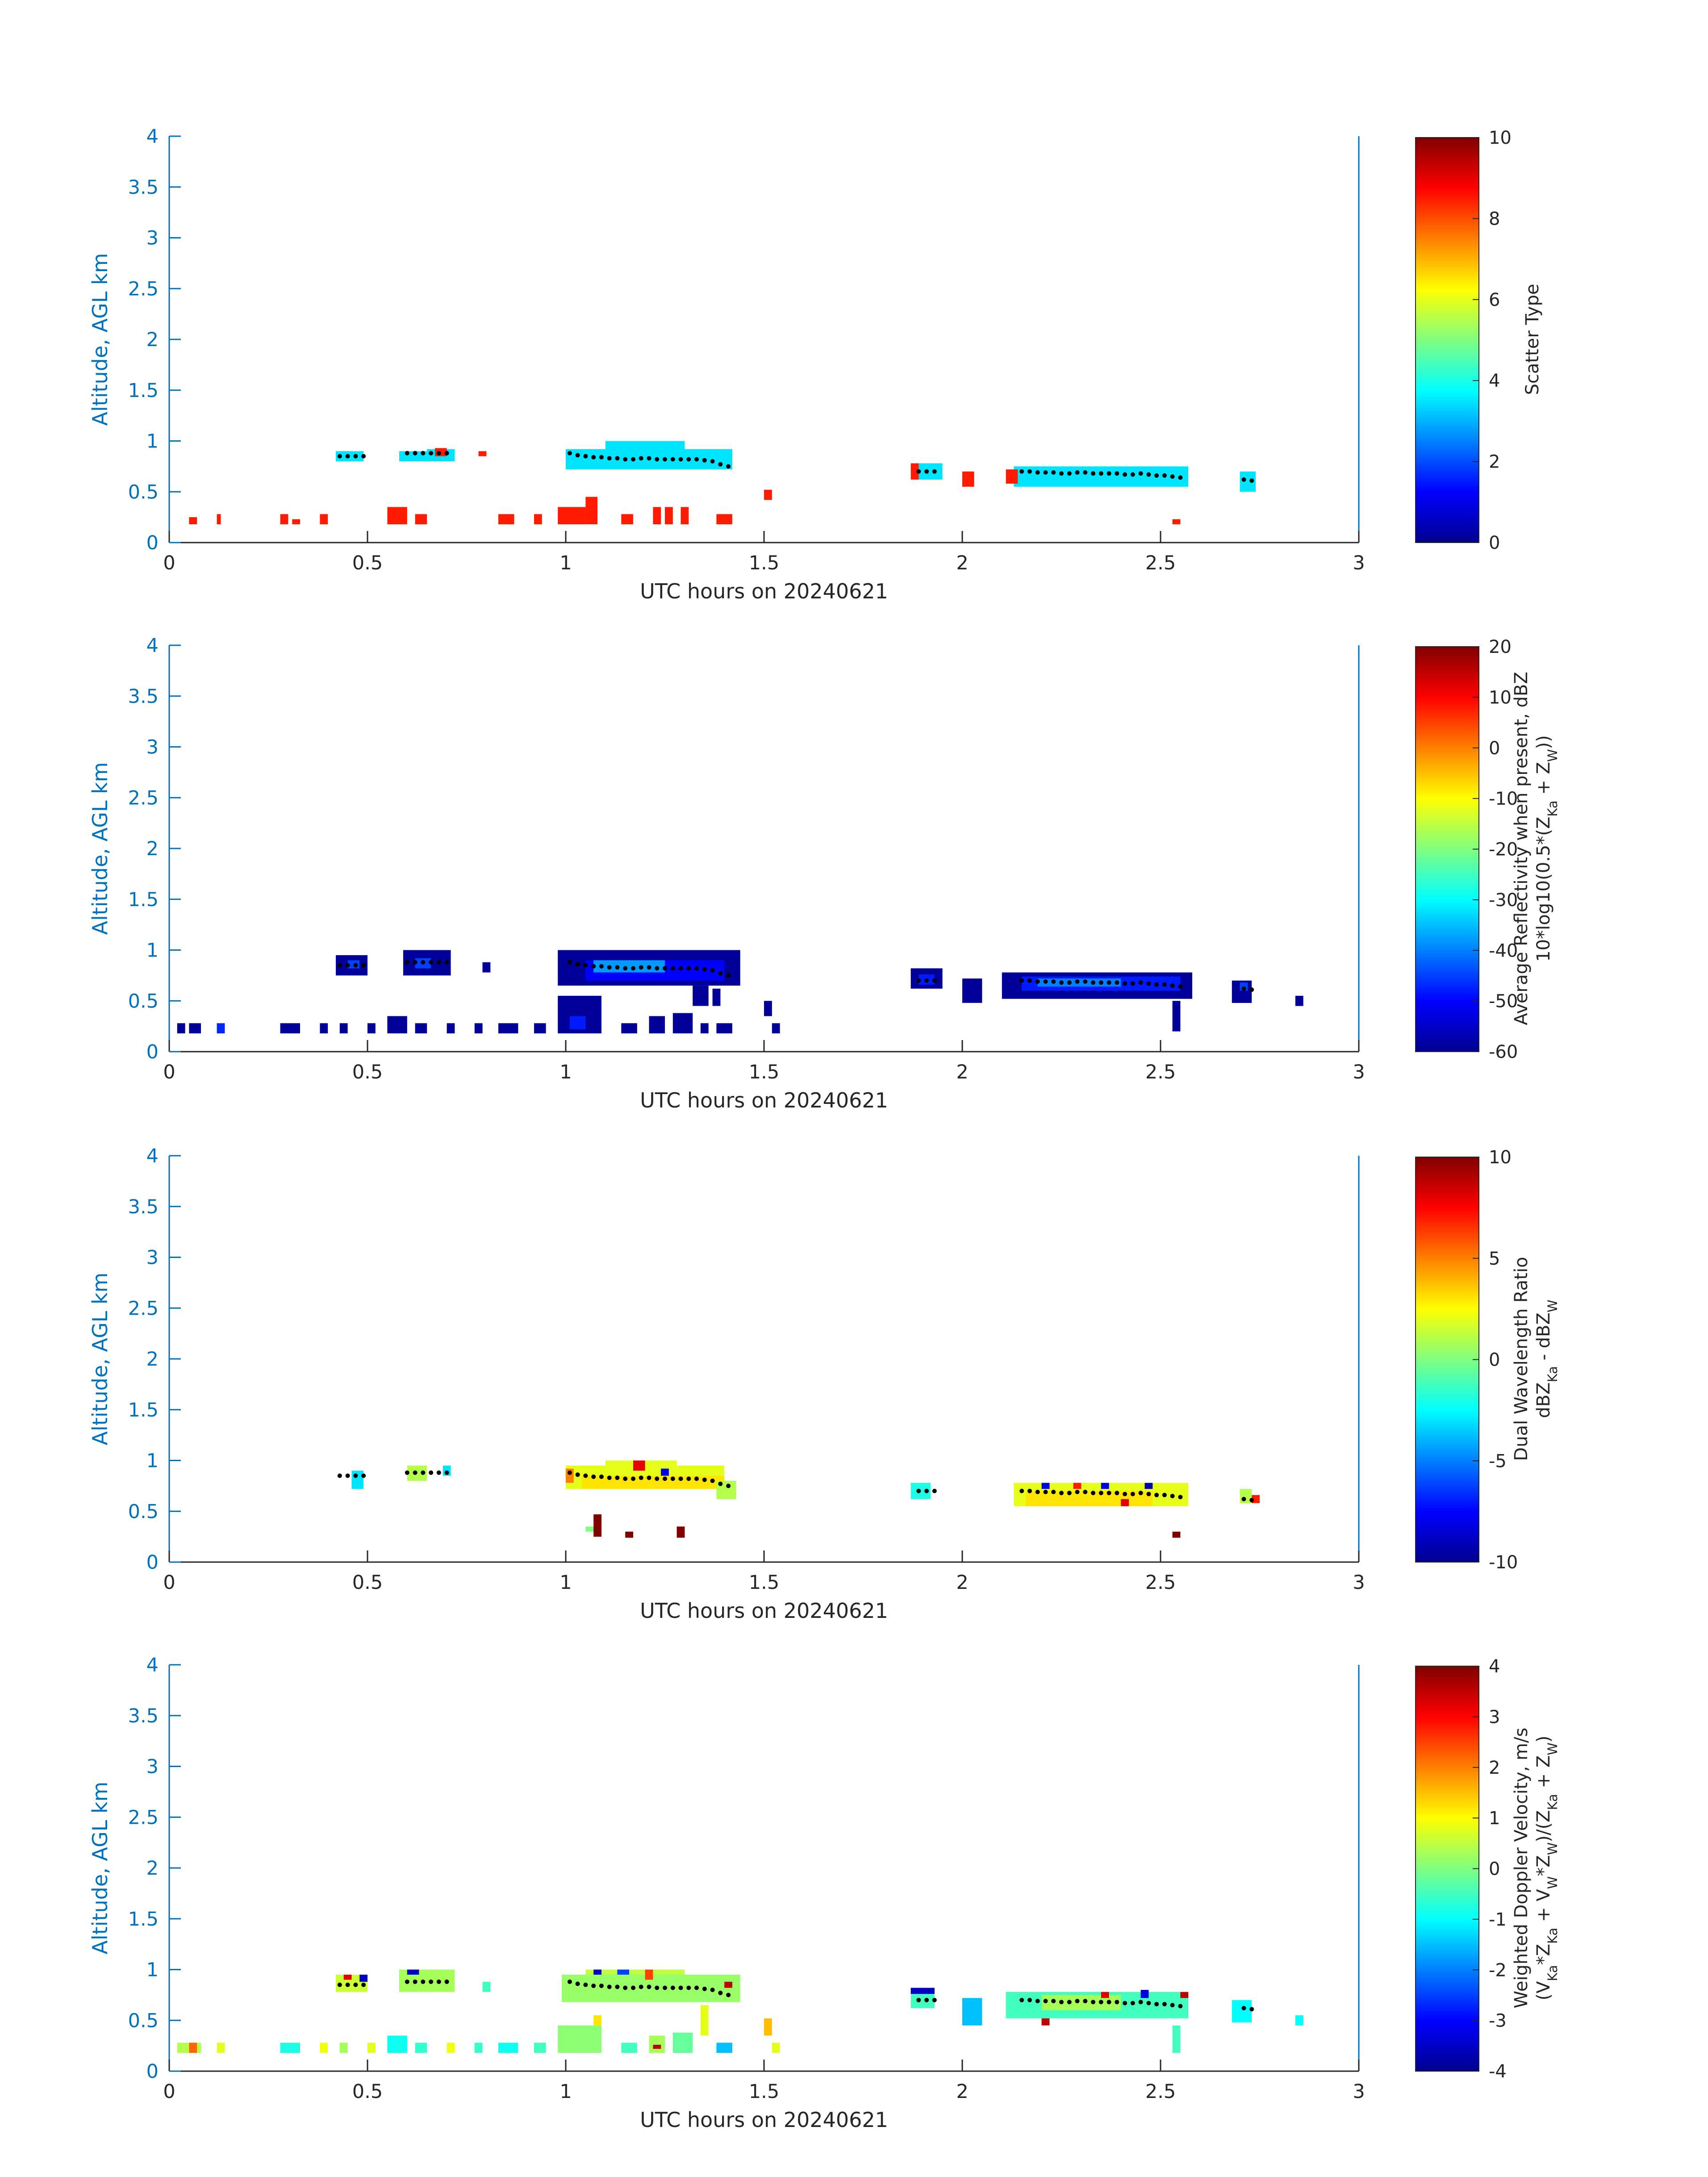 This screenshot has width=1708, height=2177. I want to click on y-tick-label: 0.5, so click(143, 492).